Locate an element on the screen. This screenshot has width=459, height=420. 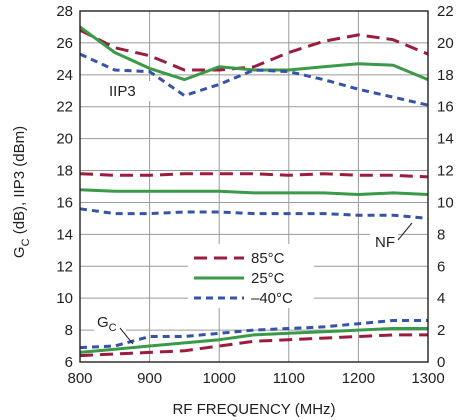
y-tick-left-3: 12 is located at coordinates (64, 266).